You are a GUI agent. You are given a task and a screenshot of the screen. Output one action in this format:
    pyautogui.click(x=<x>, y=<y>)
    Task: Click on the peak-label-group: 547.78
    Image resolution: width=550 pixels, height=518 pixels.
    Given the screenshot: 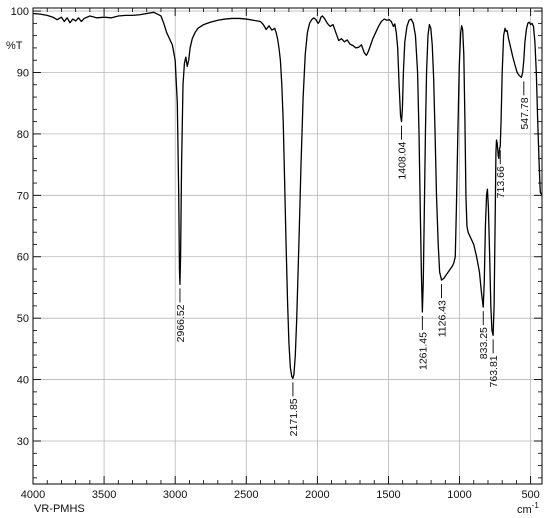 What is the action you would take?
    pyautogui.click(x=525, y=113)
    